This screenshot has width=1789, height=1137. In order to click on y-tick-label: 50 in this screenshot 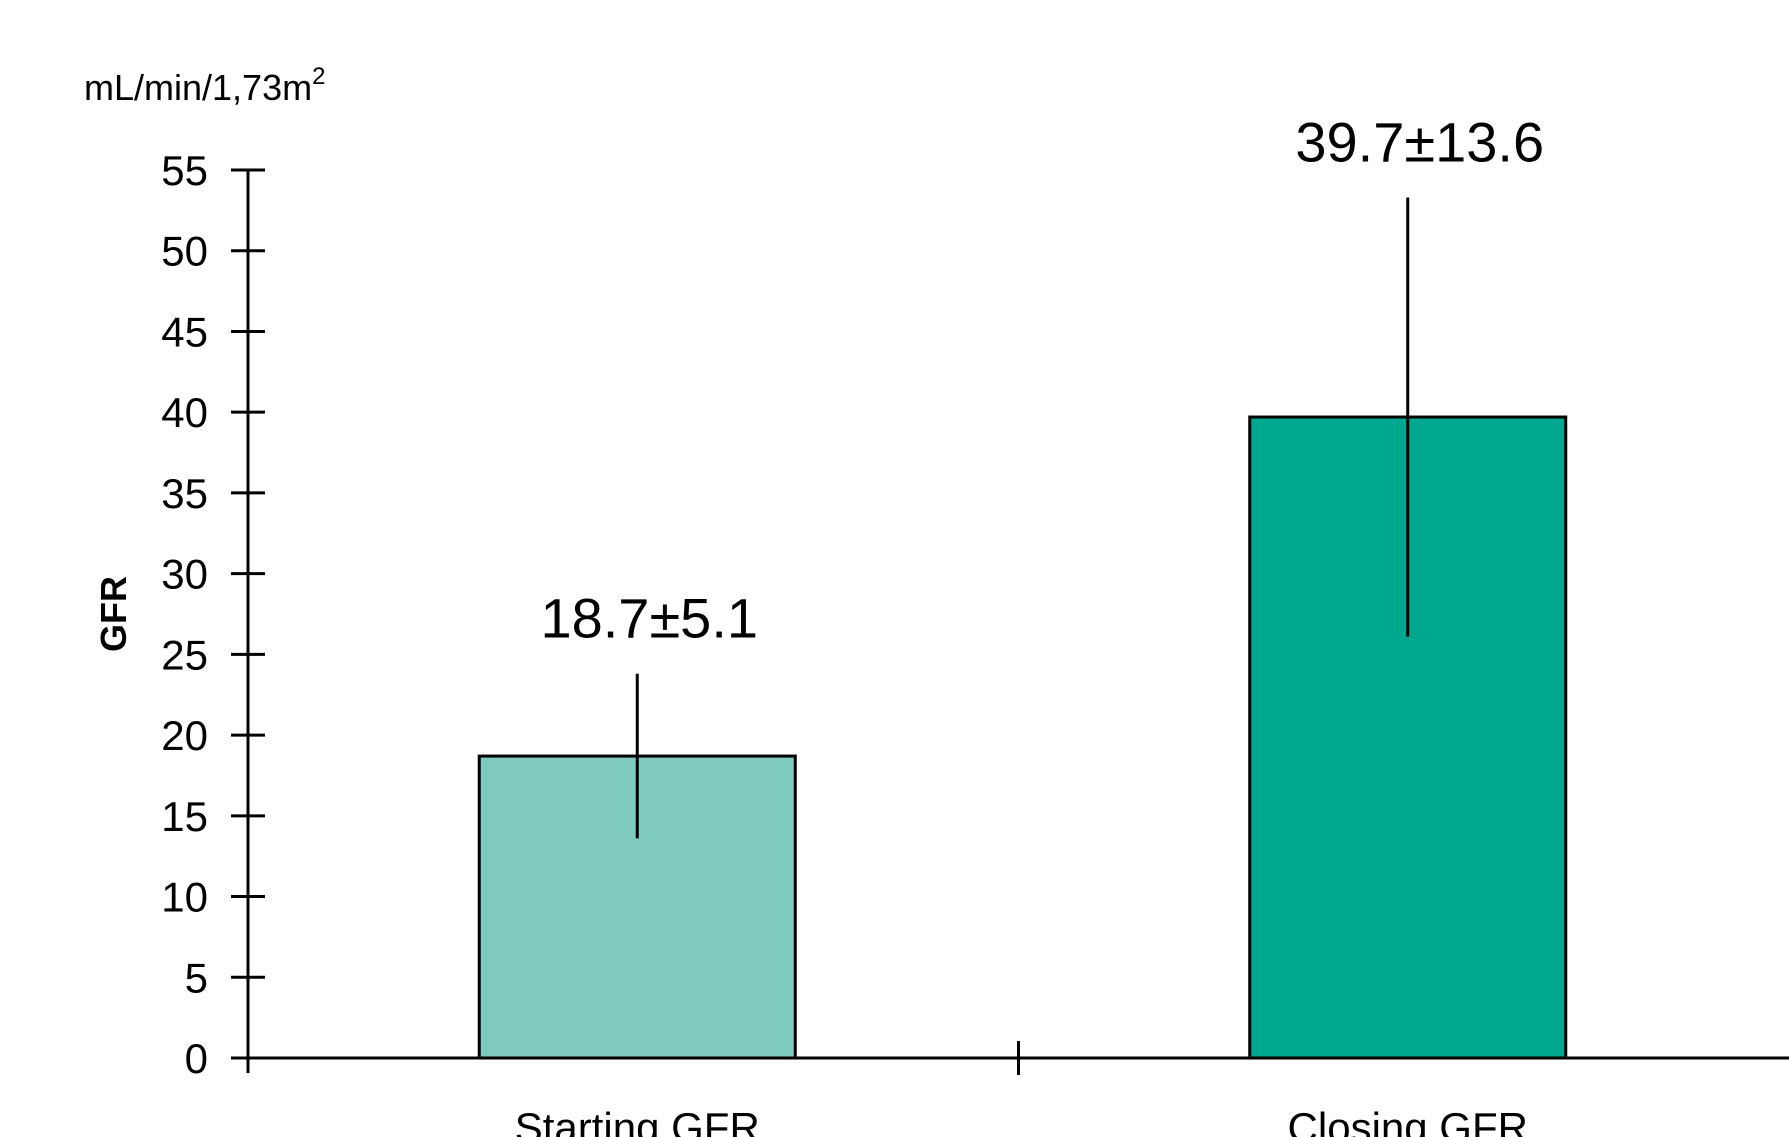, I will do `click(184, 251)`.